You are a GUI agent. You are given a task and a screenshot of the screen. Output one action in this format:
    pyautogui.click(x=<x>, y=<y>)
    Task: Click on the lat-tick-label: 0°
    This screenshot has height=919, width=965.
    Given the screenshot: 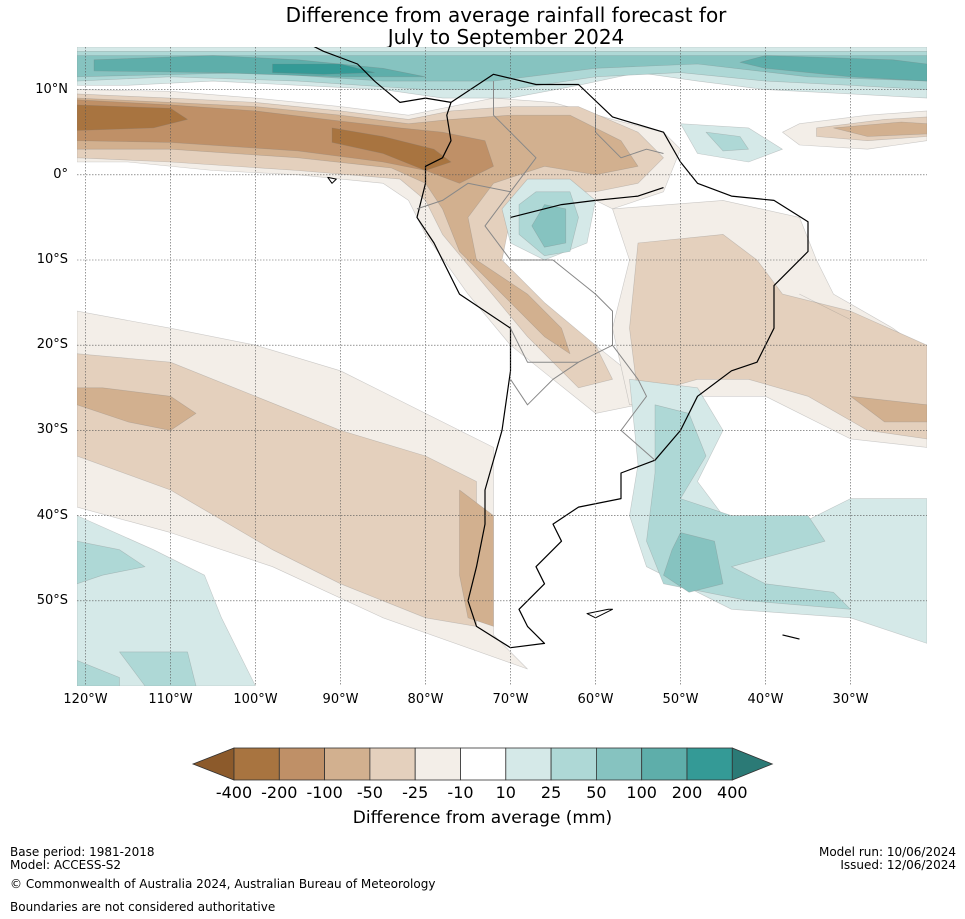 What is the action you would take?
    pyautogui.click(x=60, y=174)
    